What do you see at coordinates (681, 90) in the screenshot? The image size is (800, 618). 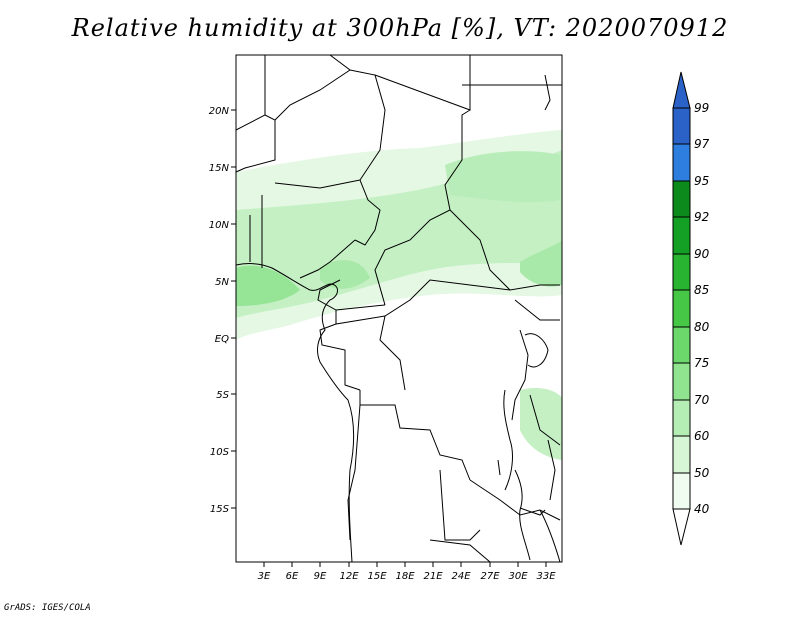 I see `colorbar-top-arrow` at bounding box center [681, 90].